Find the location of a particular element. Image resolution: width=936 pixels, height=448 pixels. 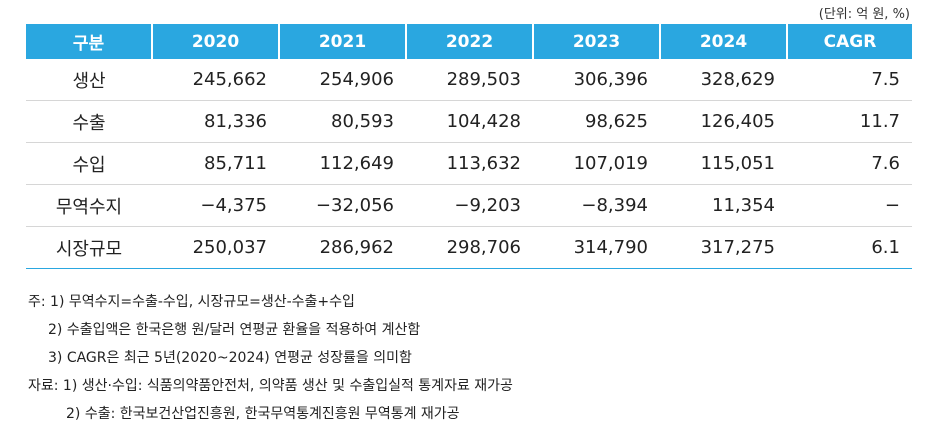

table-cell: 245,662 is located at coordinates (215, 80).